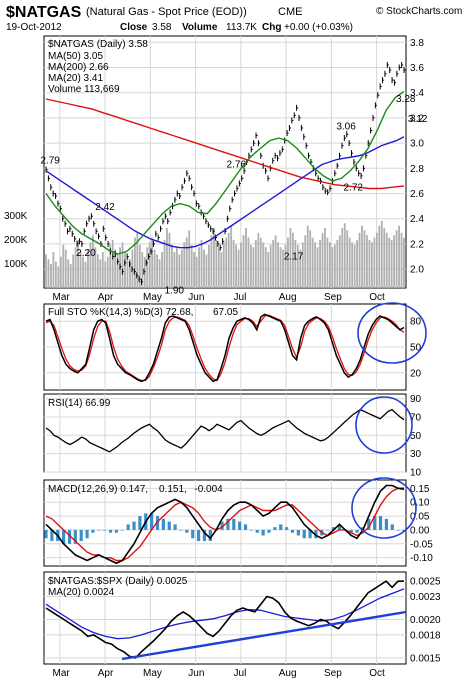 The image size is (464, 685). Describe the element at coordinates (152, 297) in the screenshot. I see `price-panel-xtick-label: May` at that location.